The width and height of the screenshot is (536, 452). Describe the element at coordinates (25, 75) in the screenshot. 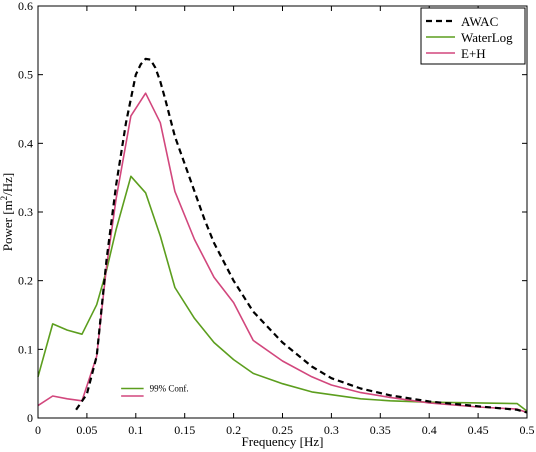

I see `y-tick-label: 0.5` at that location.